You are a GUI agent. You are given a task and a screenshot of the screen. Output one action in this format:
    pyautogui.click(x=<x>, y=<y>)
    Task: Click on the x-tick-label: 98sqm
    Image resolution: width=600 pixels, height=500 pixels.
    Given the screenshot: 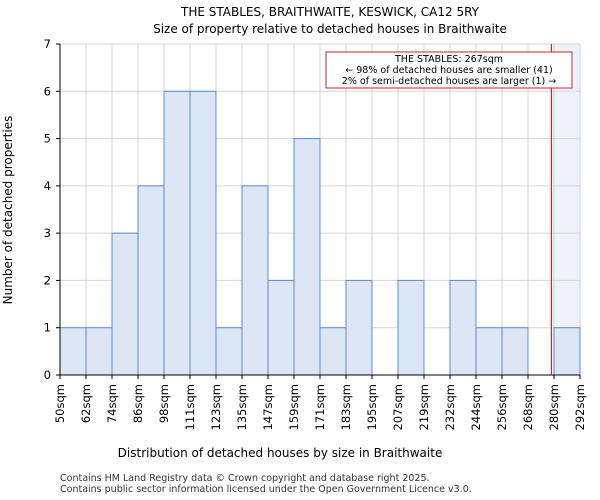 What is the action you would take?
    pyautogui.click(x=164, y=403)
    